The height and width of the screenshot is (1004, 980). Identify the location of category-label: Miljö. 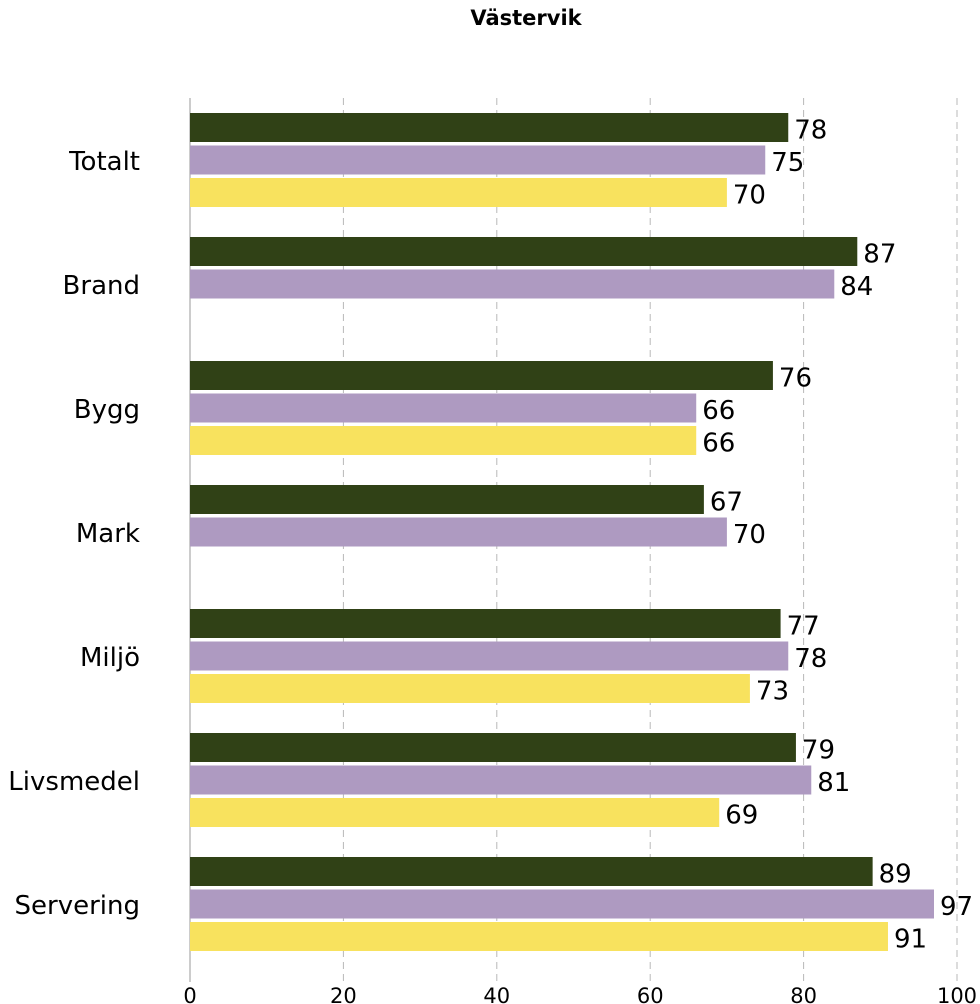
(110, 658).